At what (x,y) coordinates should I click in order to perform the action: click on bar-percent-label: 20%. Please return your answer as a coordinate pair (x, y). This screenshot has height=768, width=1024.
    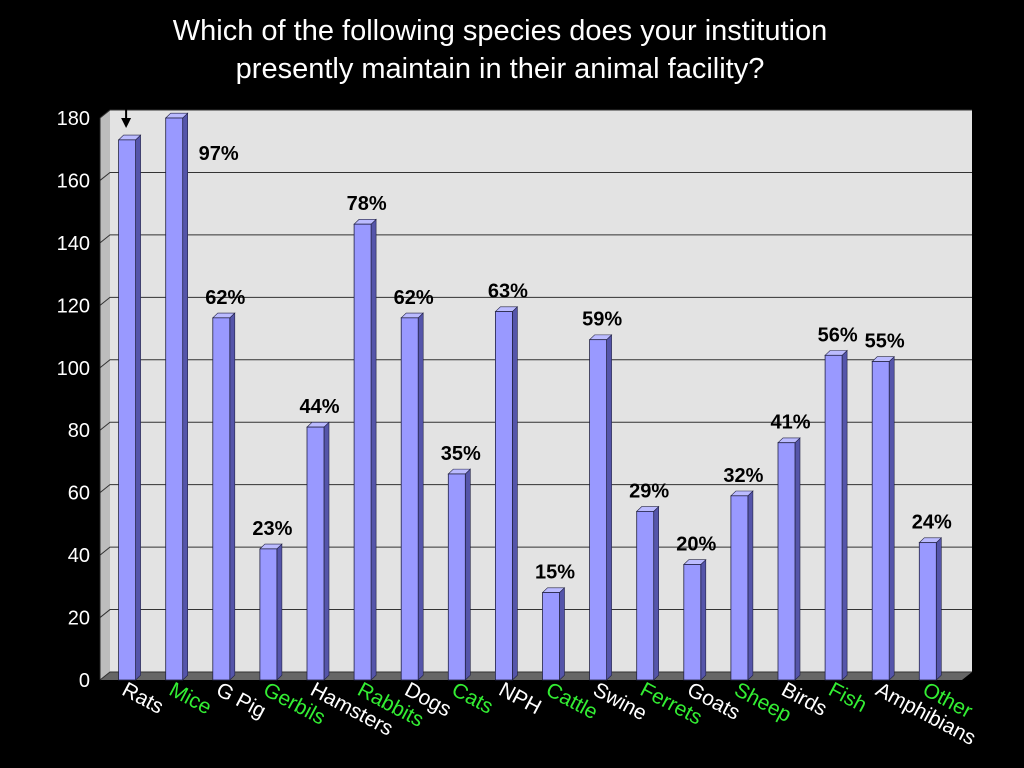
    Looking at the image, I should click on (696, 544).